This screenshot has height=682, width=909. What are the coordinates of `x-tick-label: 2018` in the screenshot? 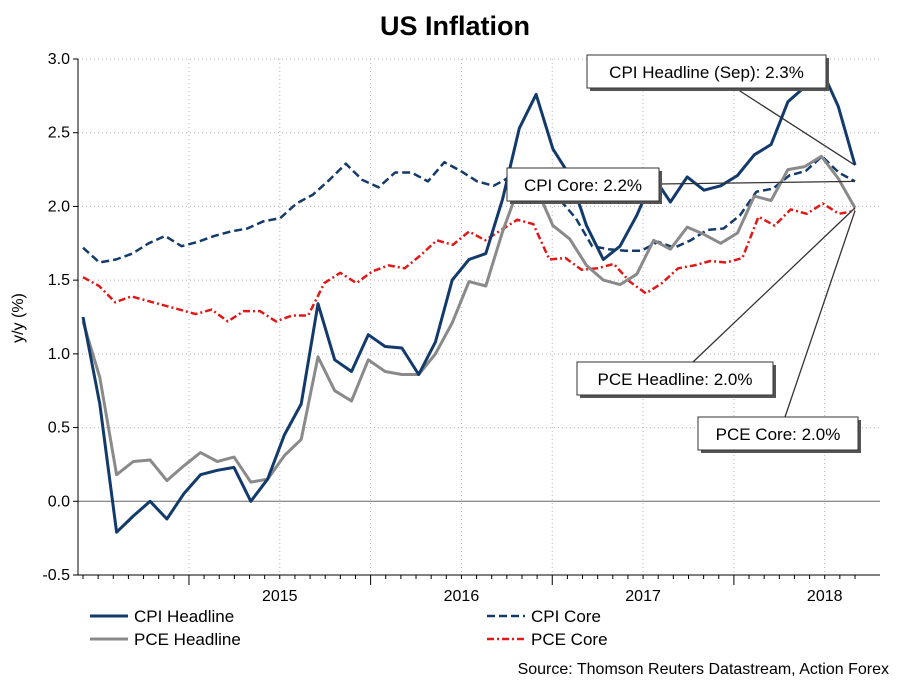 It's located at (825, 596).